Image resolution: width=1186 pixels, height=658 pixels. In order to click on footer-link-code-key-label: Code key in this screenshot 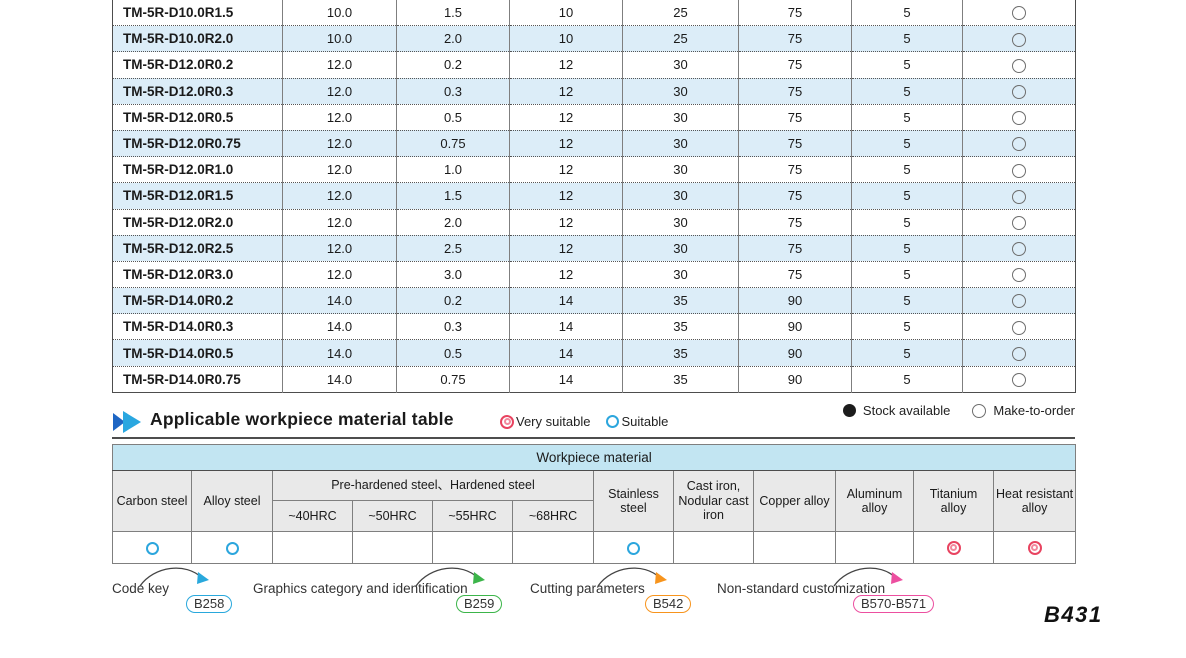, I will do `click(141, 588)`.